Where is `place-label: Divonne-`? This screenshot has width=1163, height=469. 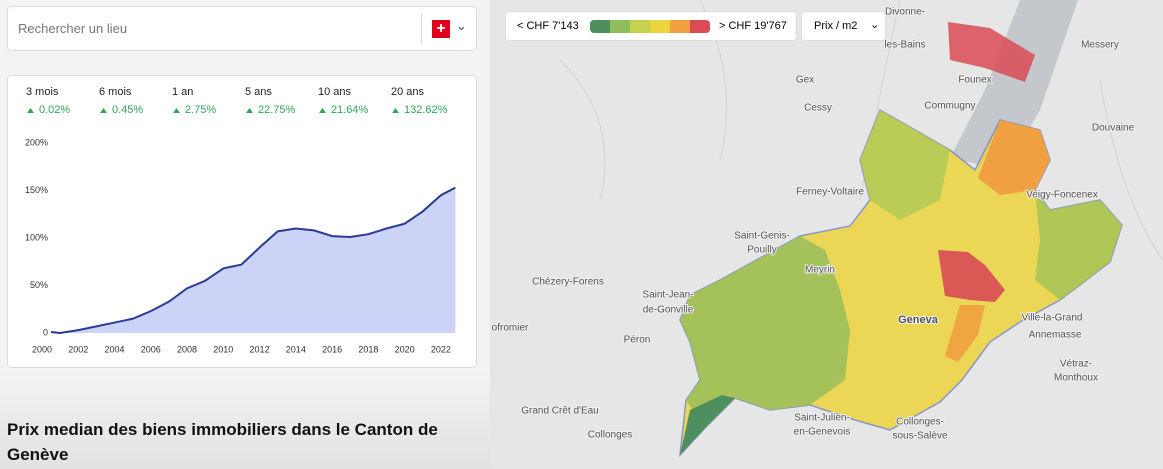
place-label: Divonne- is located at coordinates (905, 12).